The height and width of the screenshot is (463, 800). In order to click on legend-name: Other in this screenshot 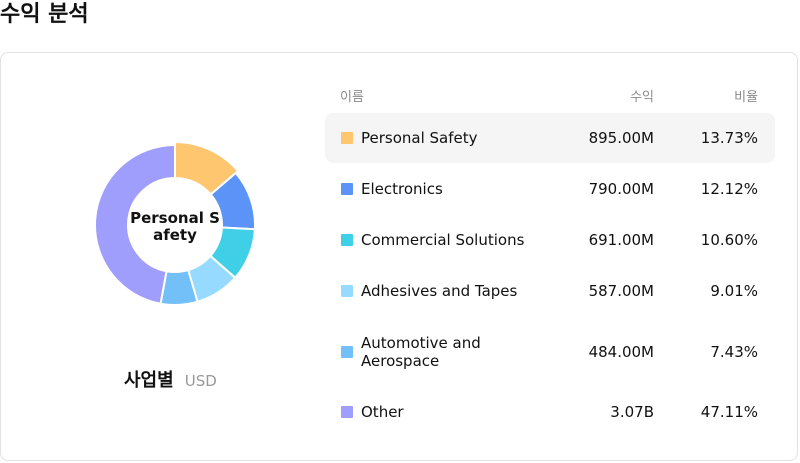, I will do `click(382, 412)`.